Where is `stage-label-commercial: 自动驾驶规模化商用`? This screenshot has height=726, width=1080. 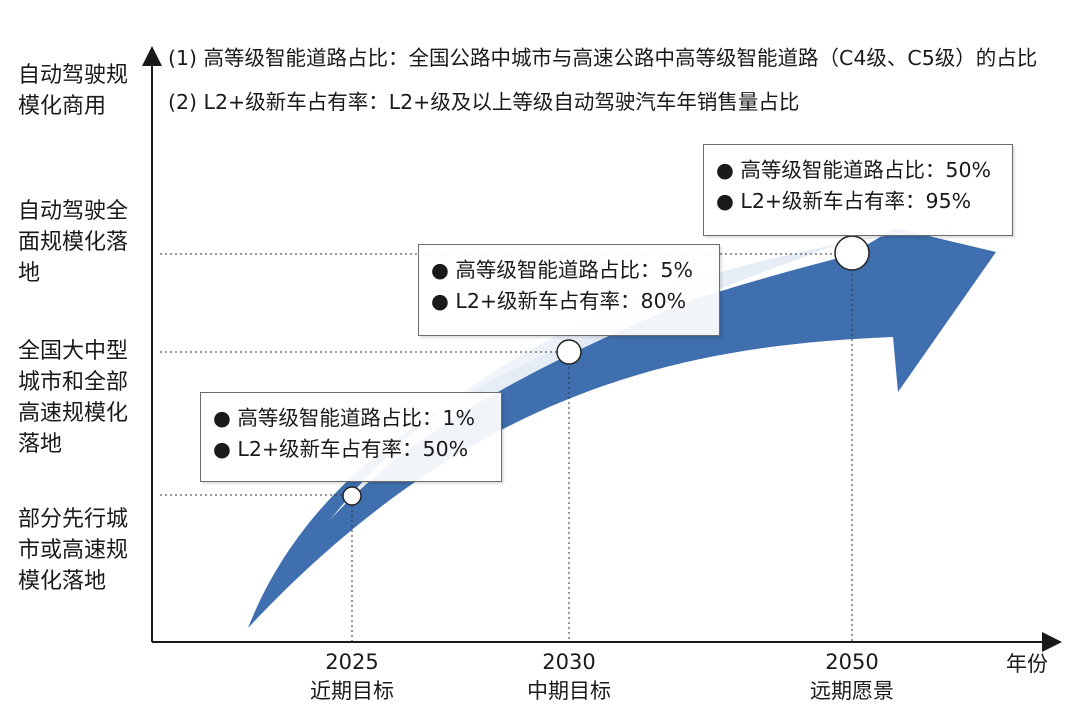
stage-label-commercial: 自动驾驶规模化商用 is located at coordinates (73, 91).